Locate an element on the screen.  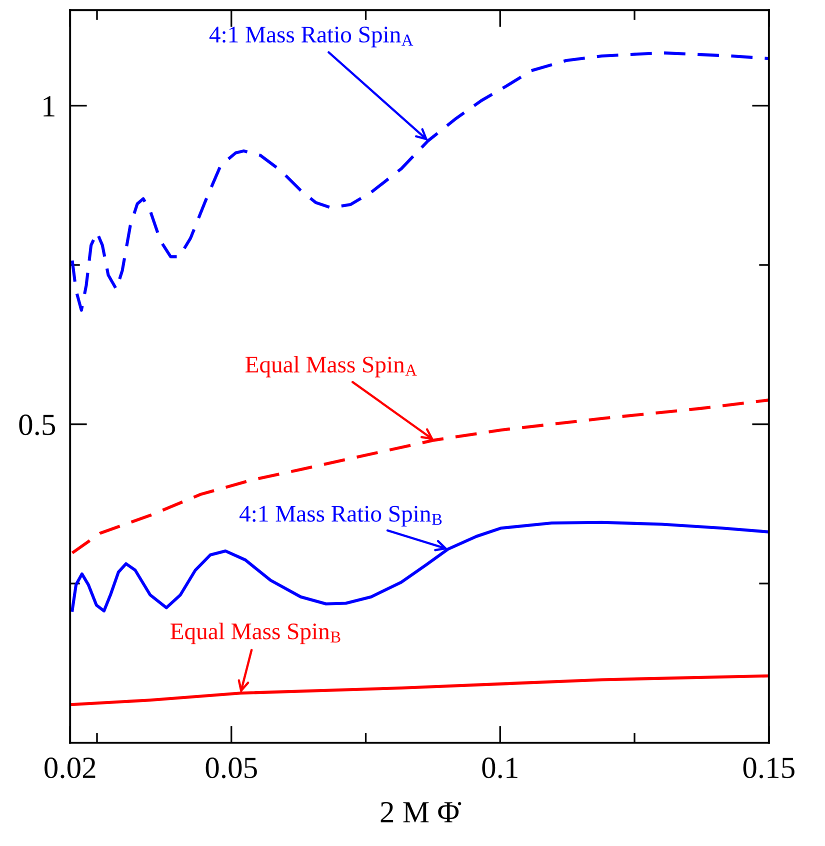
y-tick-label: 0.5 is located at coordinates (37, 425).